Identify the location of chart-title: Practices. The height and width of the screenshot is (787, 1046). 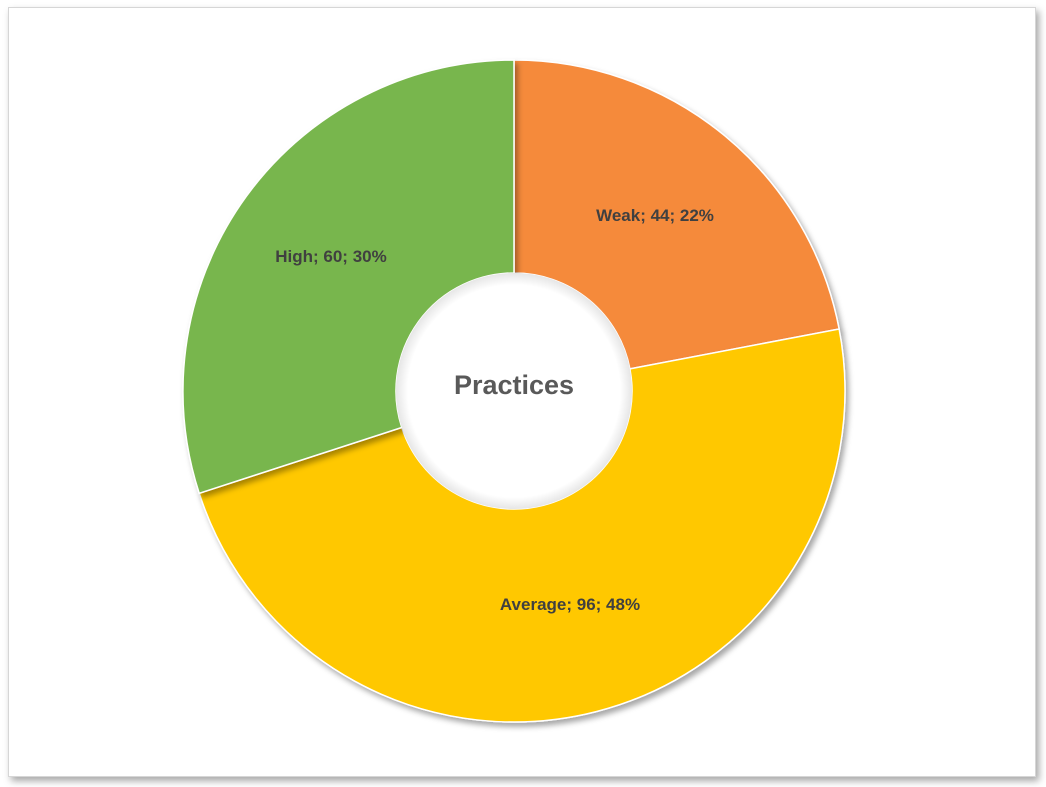
(514, 385).